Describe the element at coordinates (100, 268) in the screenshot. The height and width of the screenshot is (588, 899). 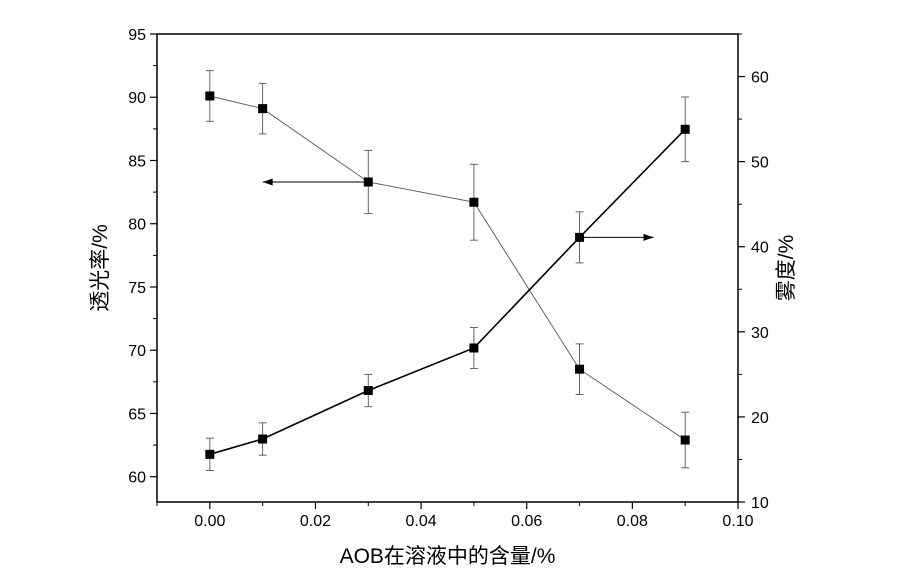
I see `y-axis-left-label: 透光率/%` at that location.